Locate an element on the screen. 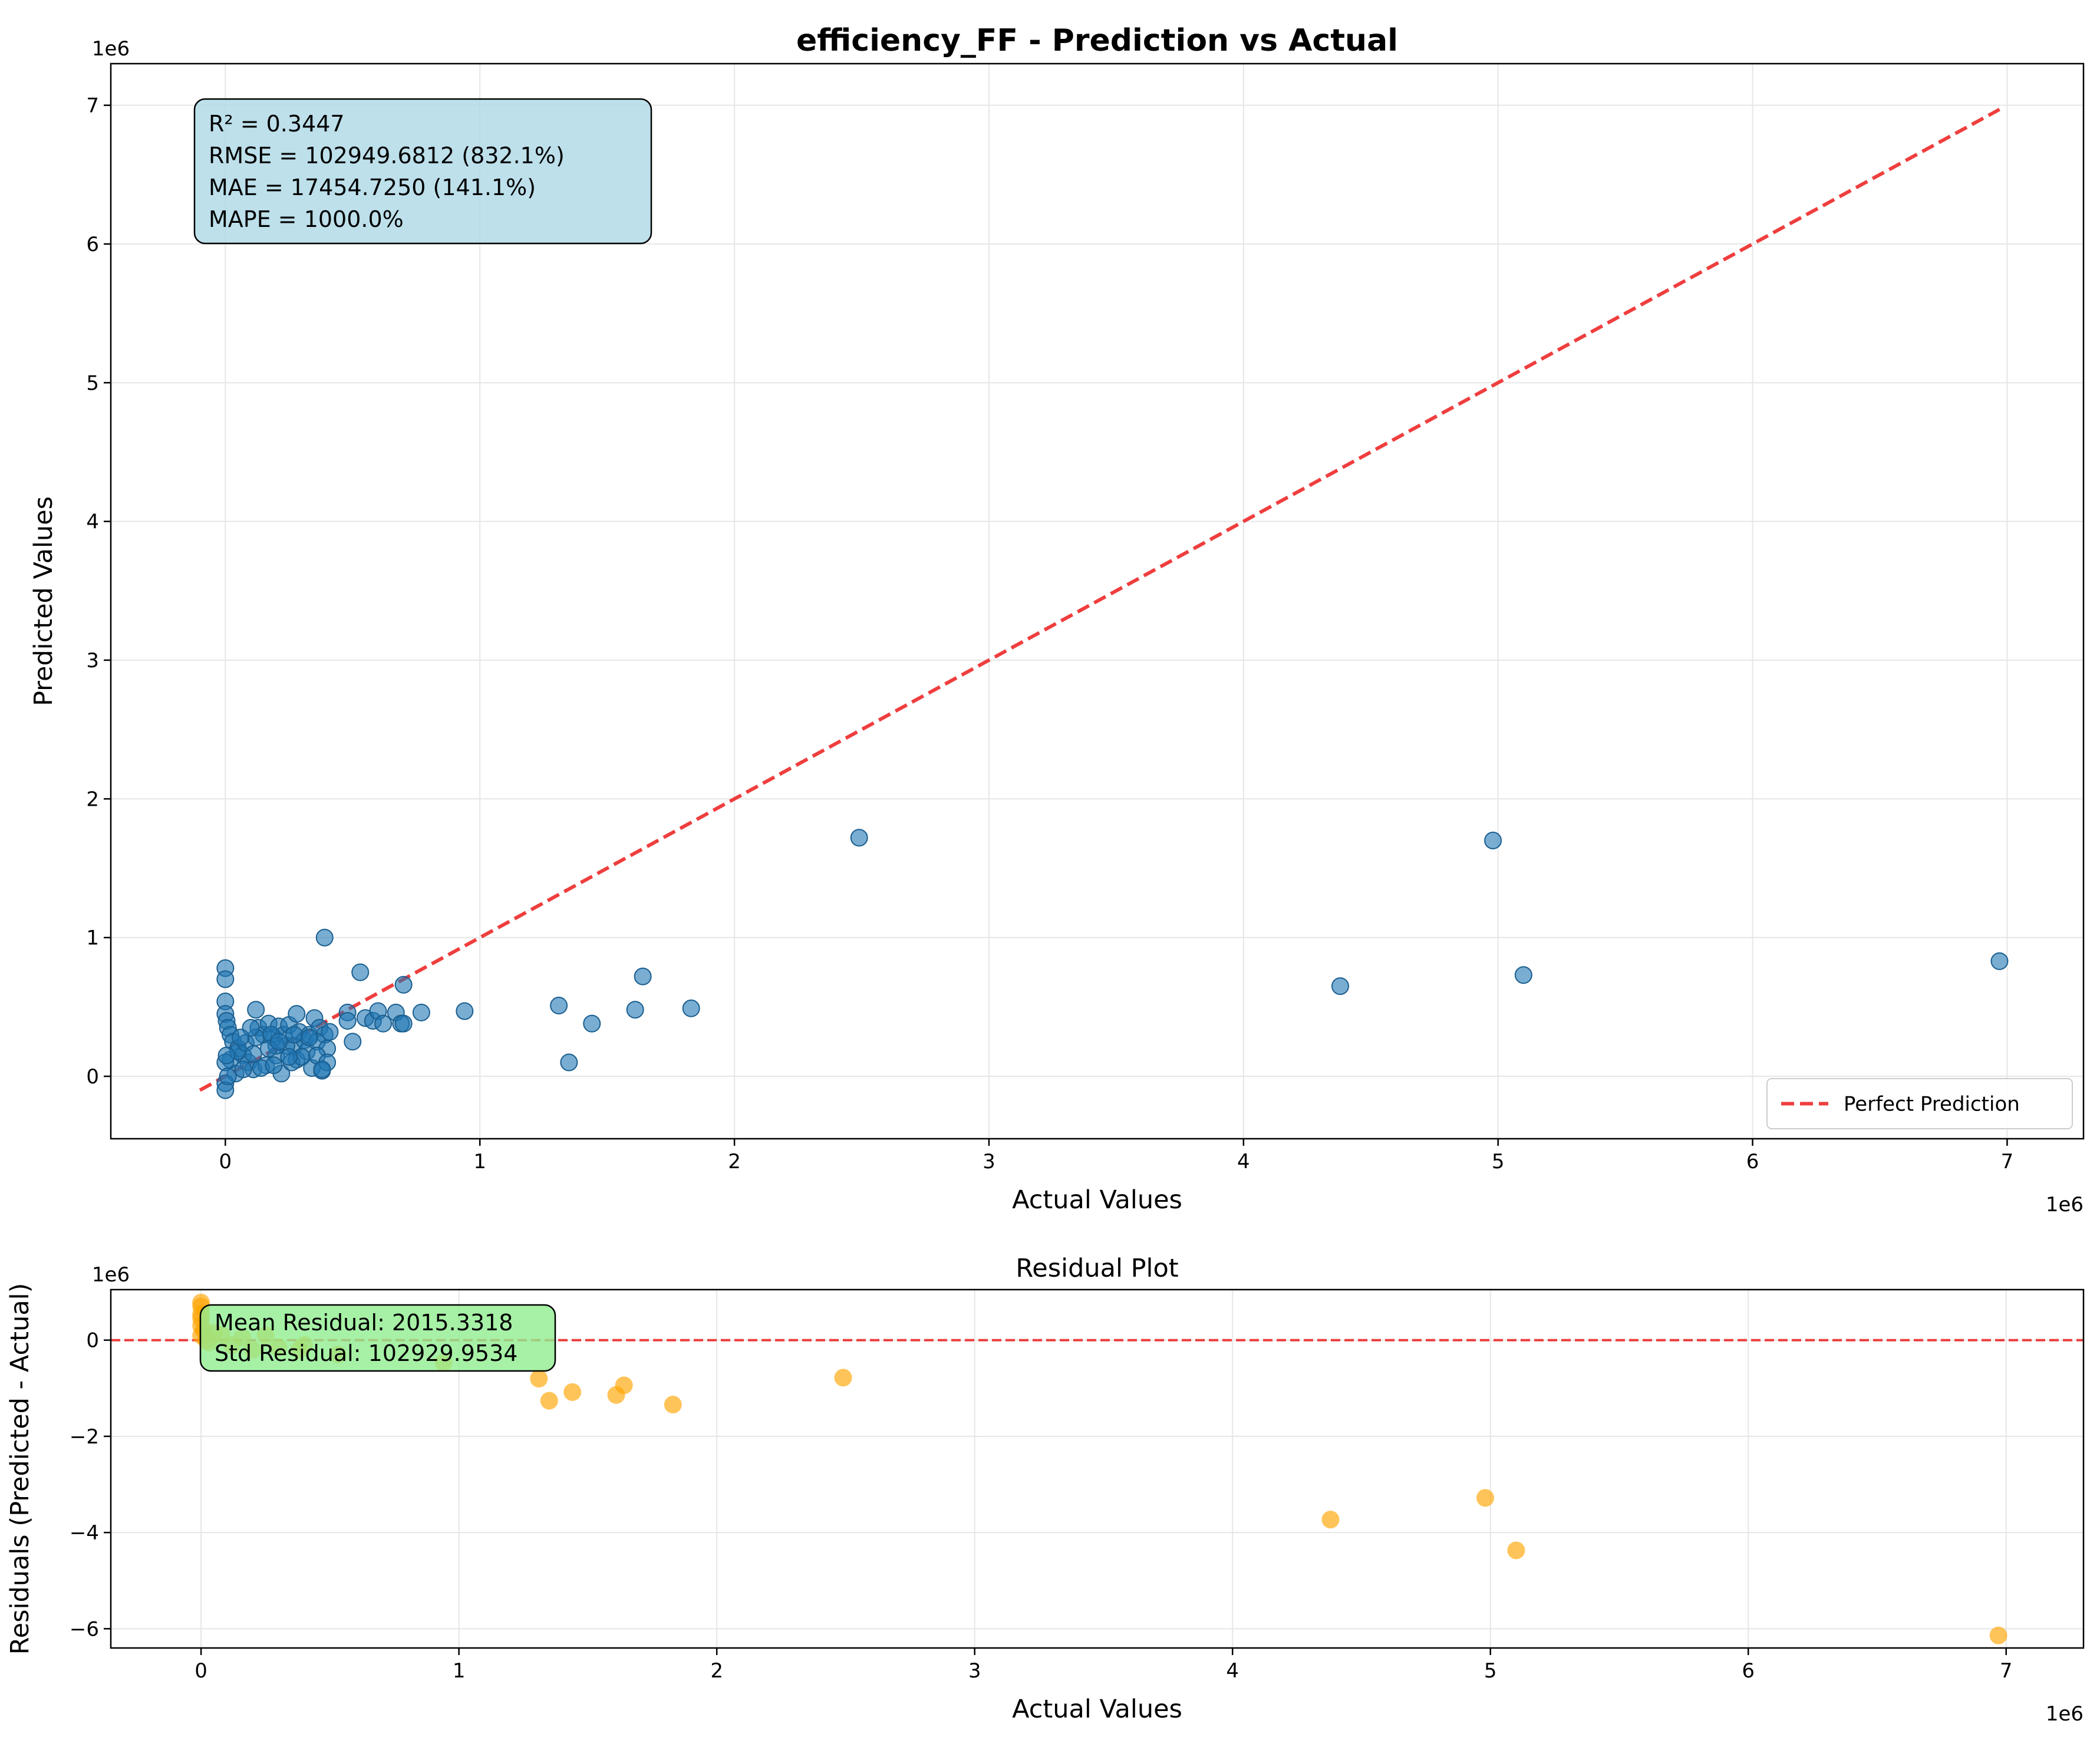 This screenshot has width=2100, height=1747. legend-label: Perfect Prediction is located at coordinates (1932, 1104).